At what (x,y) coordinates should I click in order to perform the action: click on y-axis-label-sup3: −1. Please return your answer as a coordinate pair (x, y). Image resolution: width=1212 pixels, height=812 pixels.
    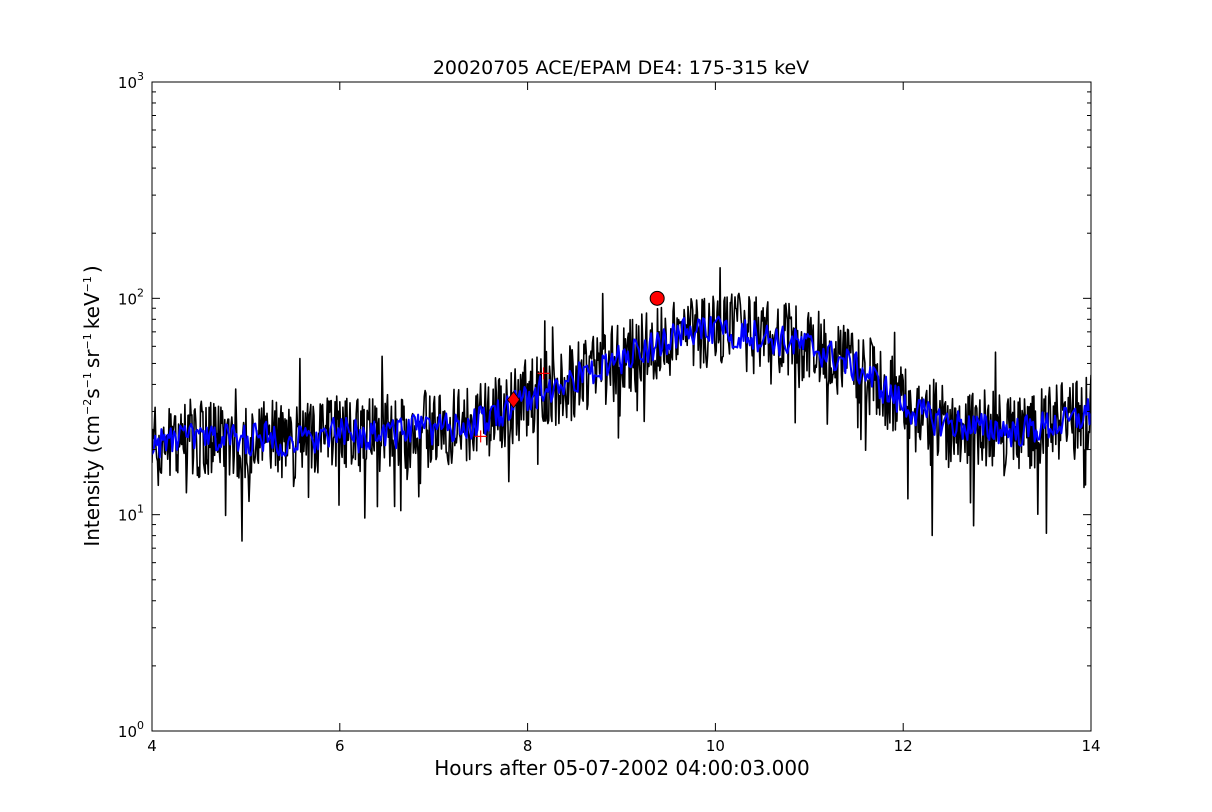
    Looking at the image, I should click on (87, 341).